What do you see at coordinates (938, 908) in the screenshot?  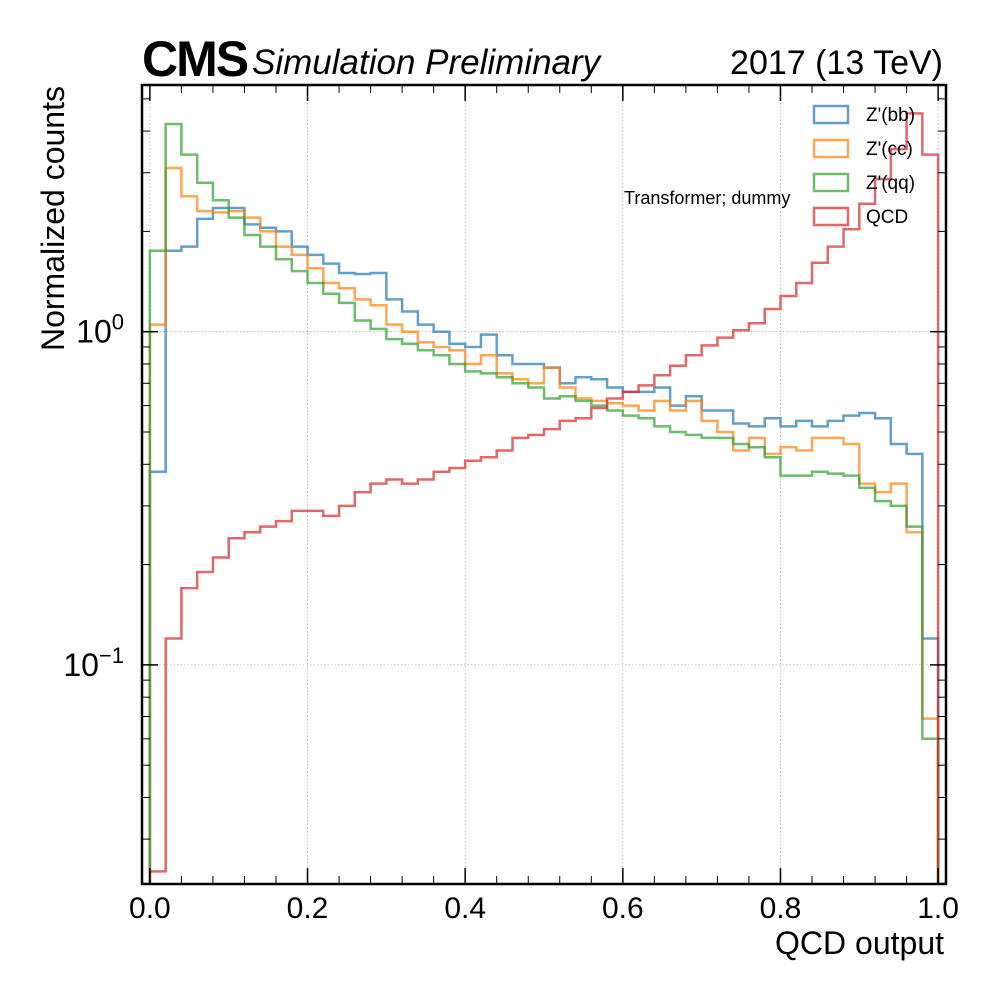 I see `x-tick-label: 1.0` at bounding box center [938, 908].